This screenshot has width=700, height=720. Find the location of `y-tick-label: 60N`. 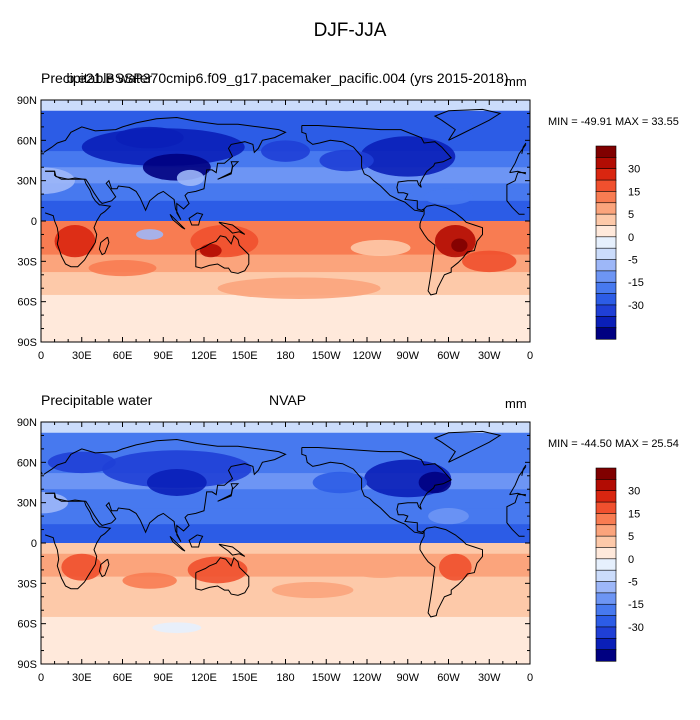

y-tick-label: 60N is located at coordinates (27, 463).